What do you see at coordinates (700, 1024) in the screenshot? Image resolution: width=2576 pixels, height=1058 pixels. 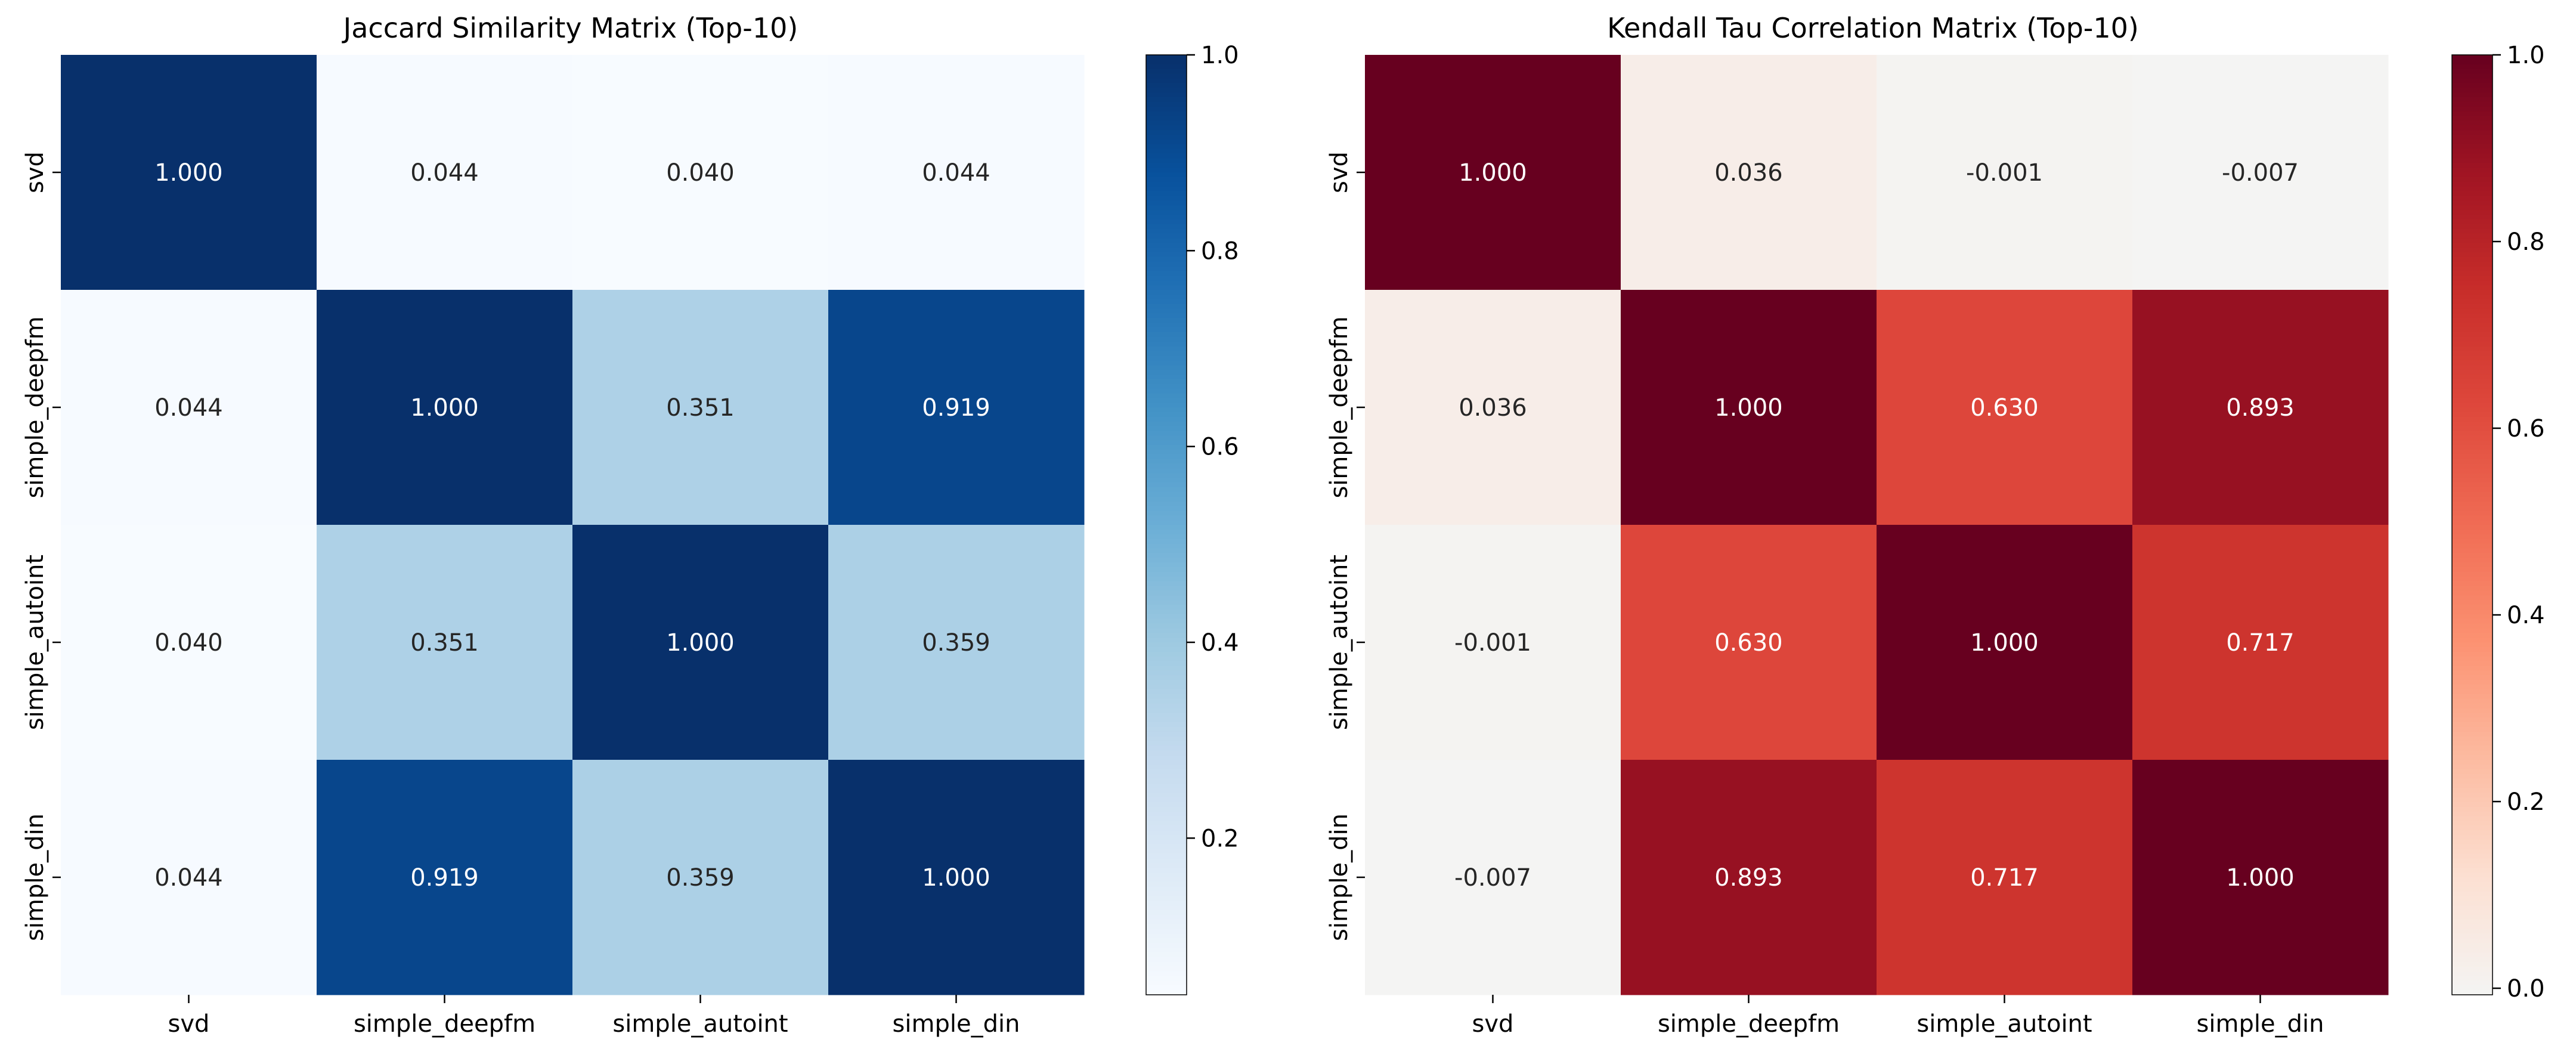 I see `col-label: simple_autoint` at bounding box center [700, 1024].